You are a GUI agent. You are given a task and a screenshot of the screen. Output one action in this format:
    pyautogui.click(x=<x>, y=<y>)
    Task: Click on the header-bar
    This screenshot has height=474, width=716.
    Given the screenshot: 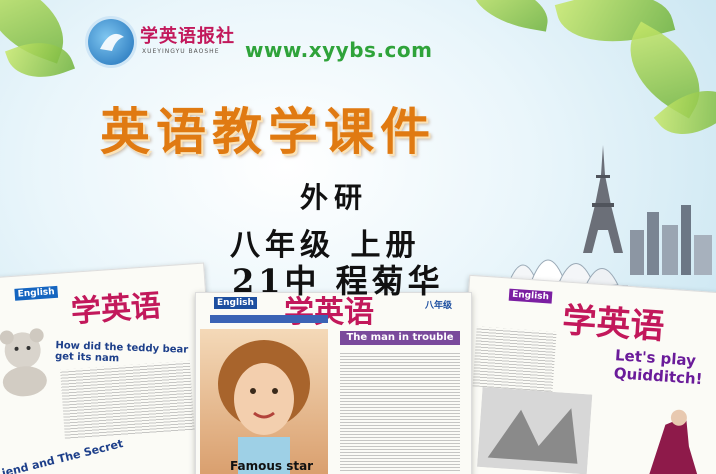 What is the action you would take?
    pyautogui.click(x=269, y=319)
    